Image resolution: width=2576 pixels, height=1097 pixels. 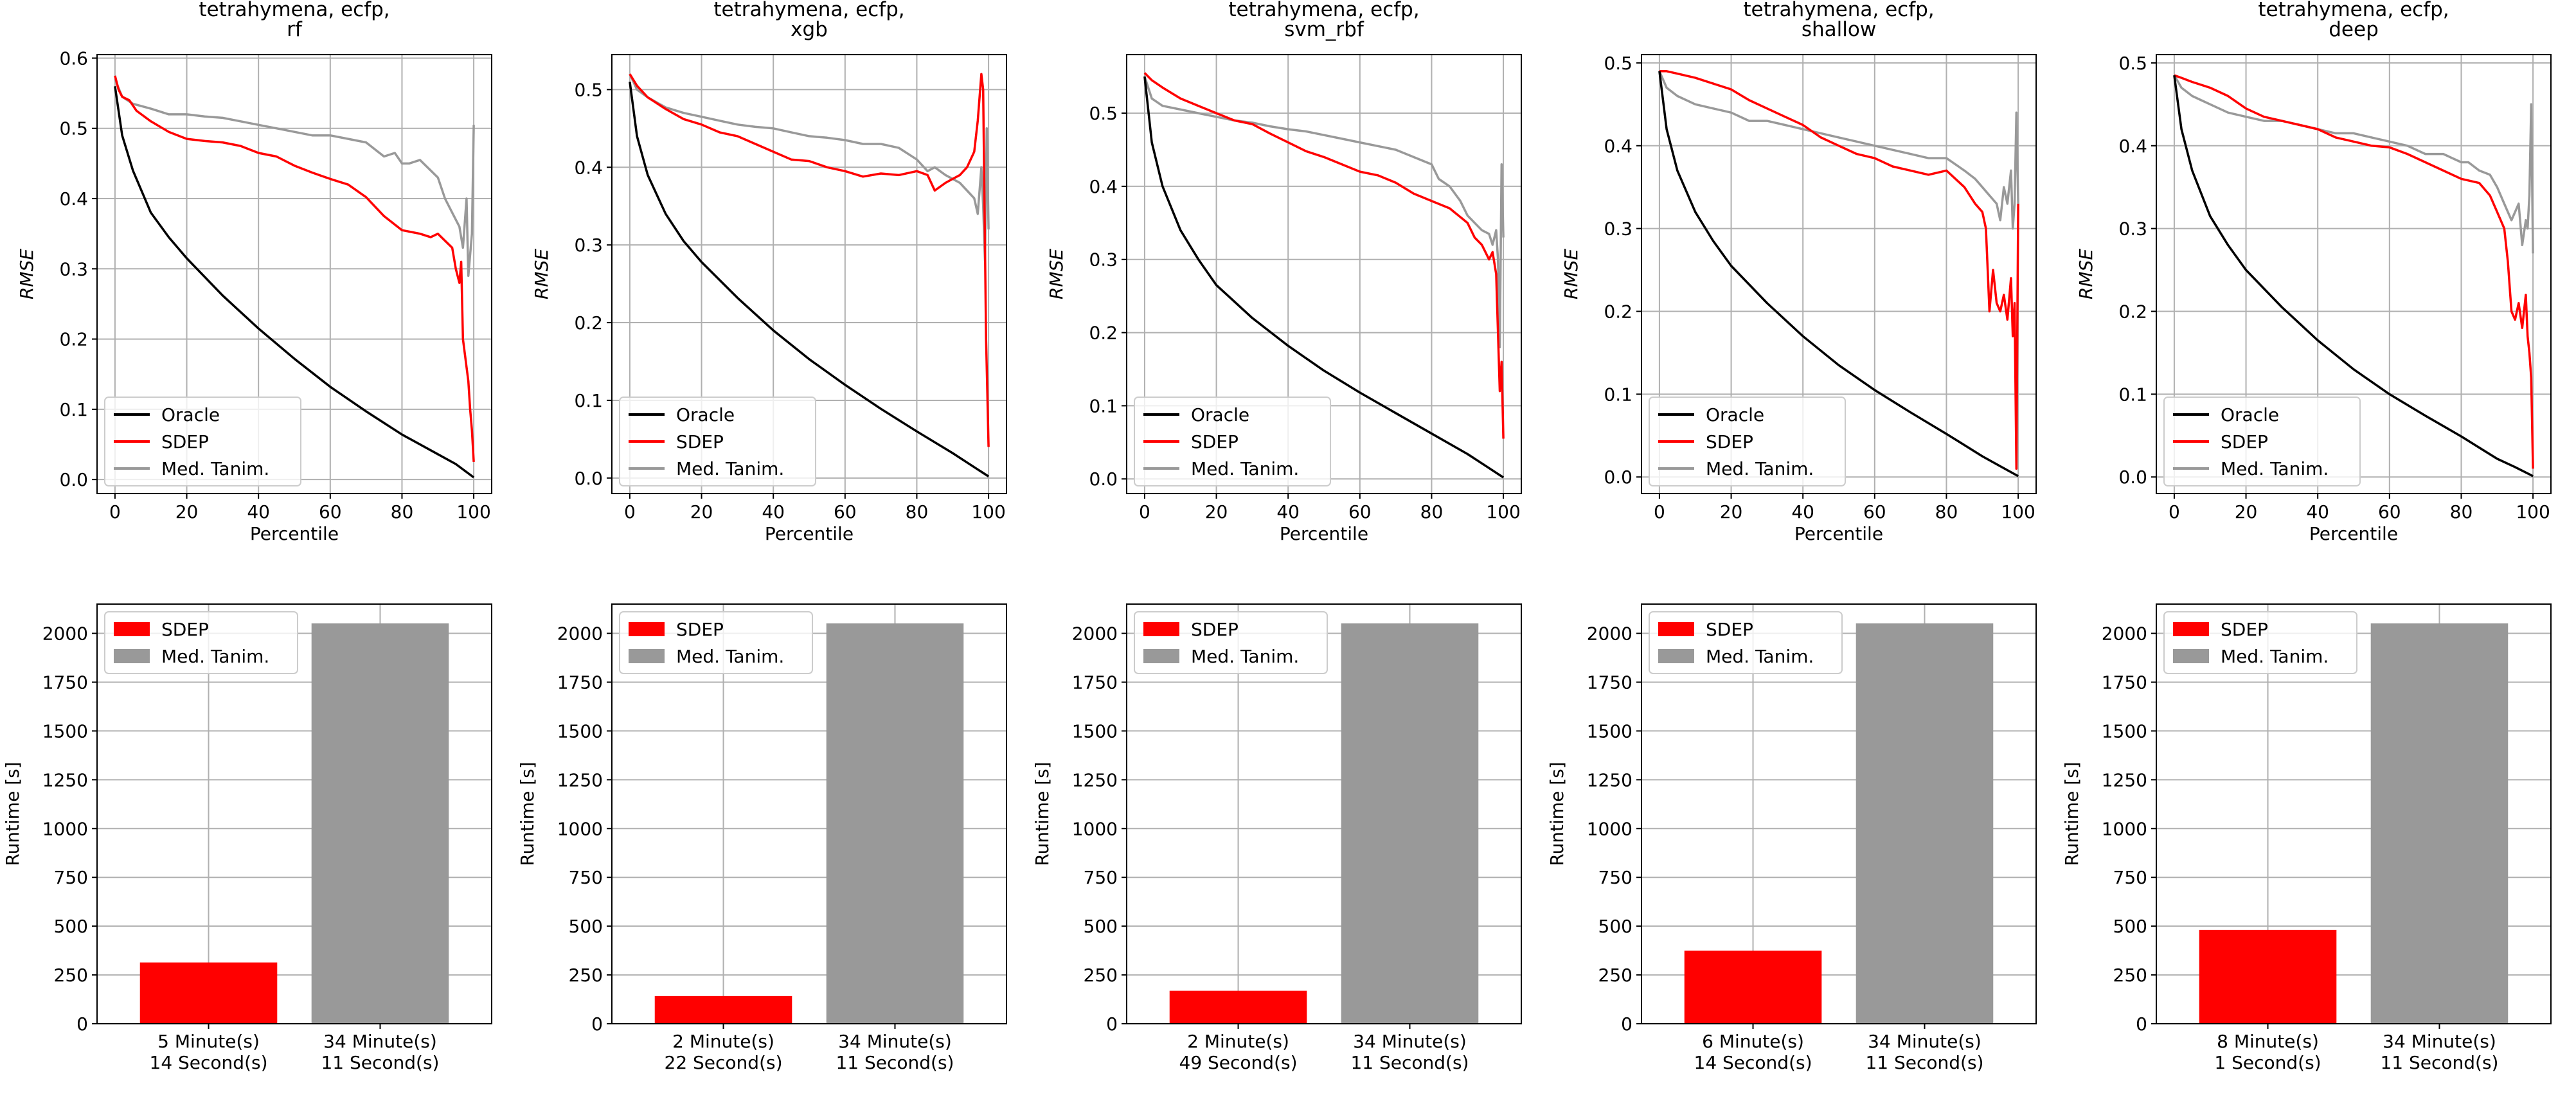 I want to click on x-tick-label: 2 Minute(s), so click(x=1238, y=1041).